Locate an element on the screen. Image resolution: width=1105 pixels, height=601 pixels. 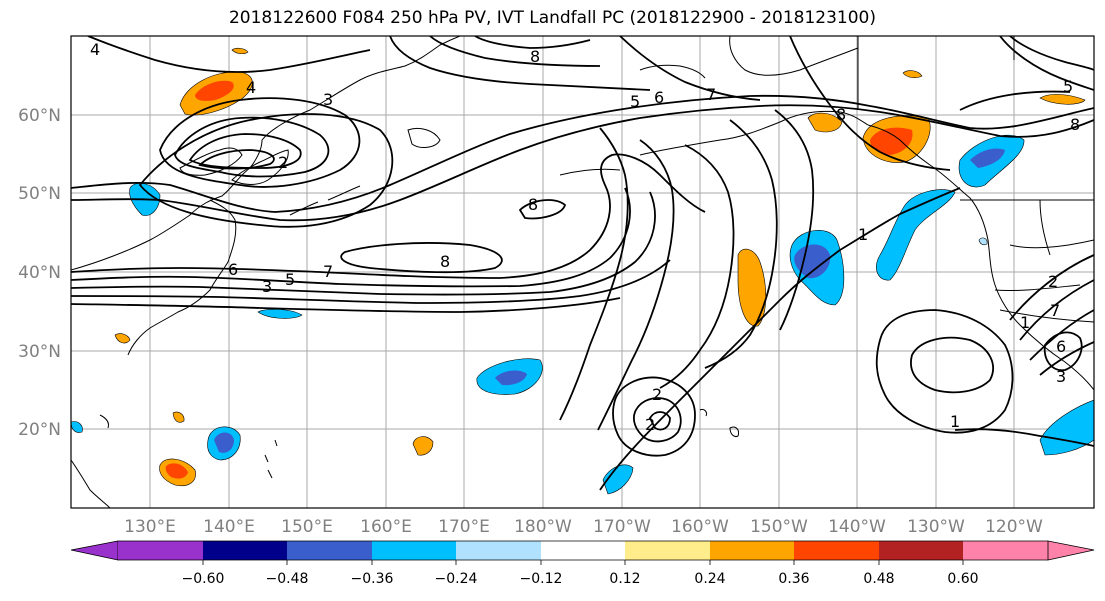
lat-label: 40°N is located at coordinates (39, 273).